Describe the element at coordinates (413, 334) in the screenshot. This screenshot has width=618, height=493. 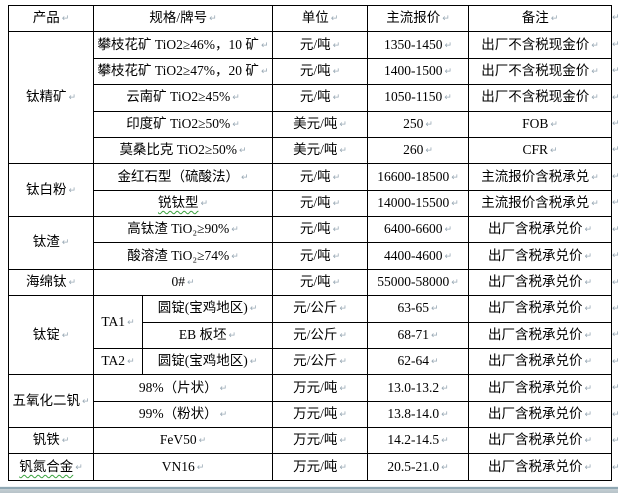
I see `price-value: 68-71` at that location.